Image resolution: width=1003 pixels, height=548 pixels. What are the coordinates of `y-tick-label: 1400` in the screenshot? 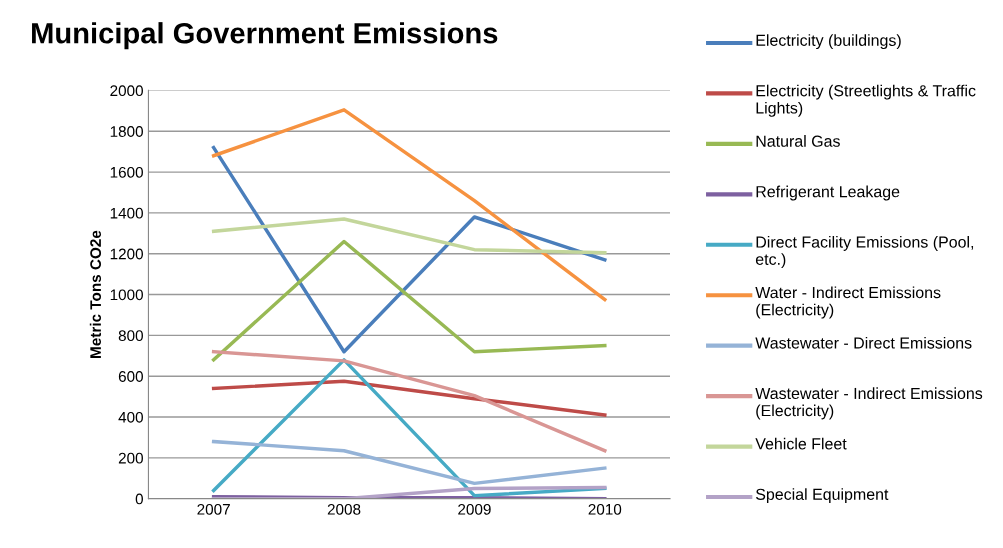 It's located at (126, 213).